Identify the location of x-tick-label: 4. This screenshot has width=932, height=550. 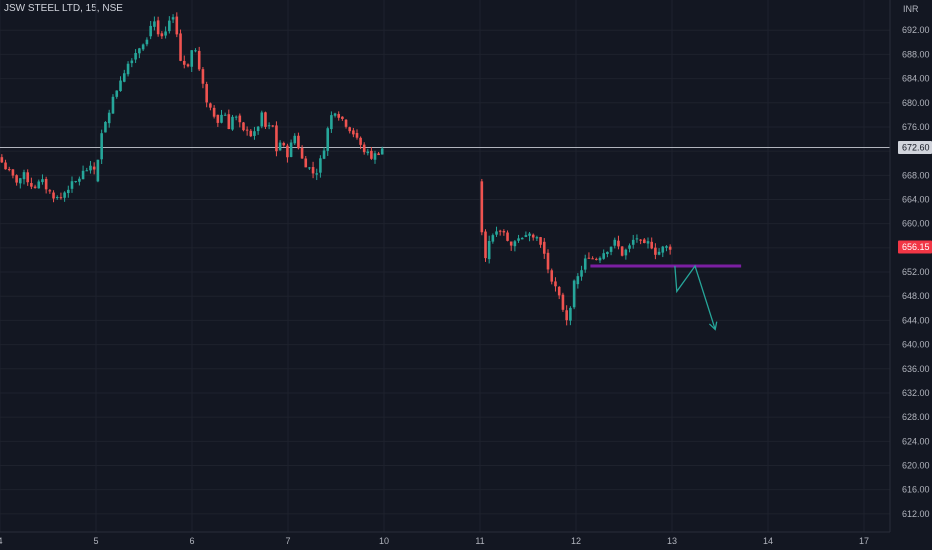
(1, 541).